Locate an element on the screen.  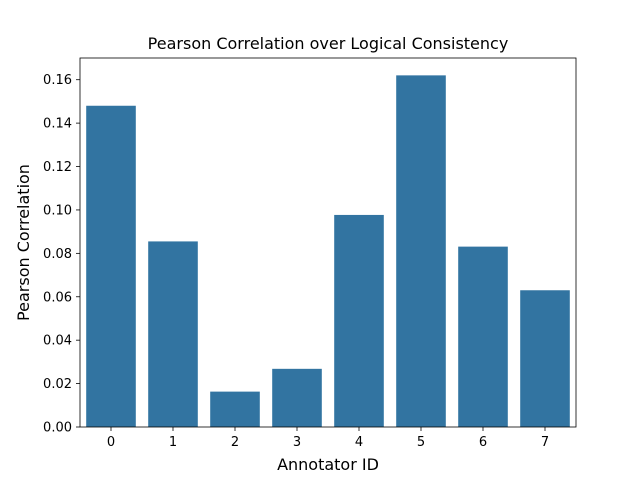
x-tick-label: 0 is located at coordinates (111, 442).